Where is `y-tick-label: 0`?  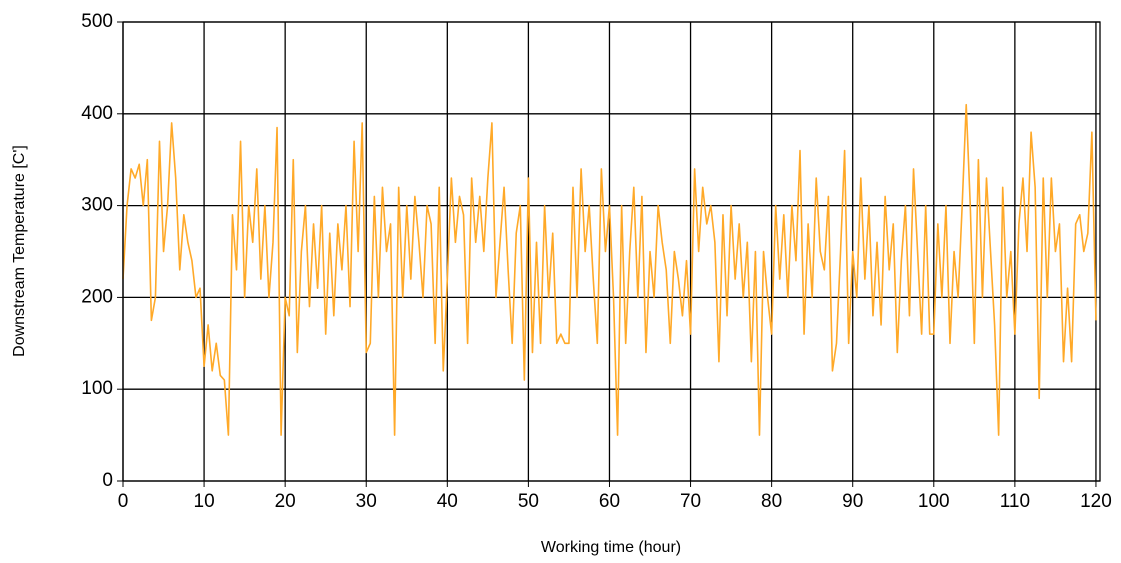
y-tick-label: 0 is located at coordinates (107, 480).